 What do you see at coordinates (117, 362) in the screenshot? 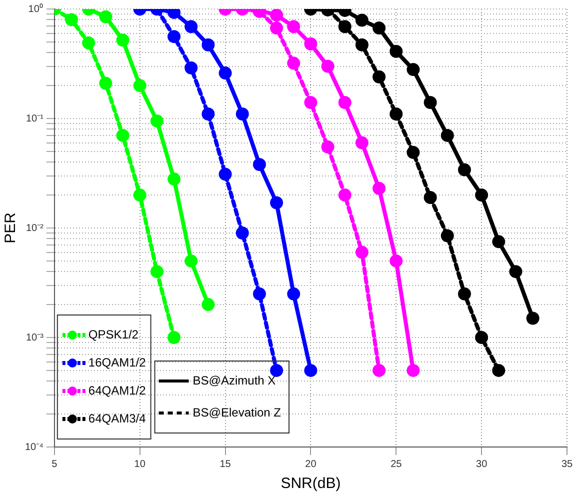
I see `legend-label: 16QAM1/2` at bounding box center [117, 362].